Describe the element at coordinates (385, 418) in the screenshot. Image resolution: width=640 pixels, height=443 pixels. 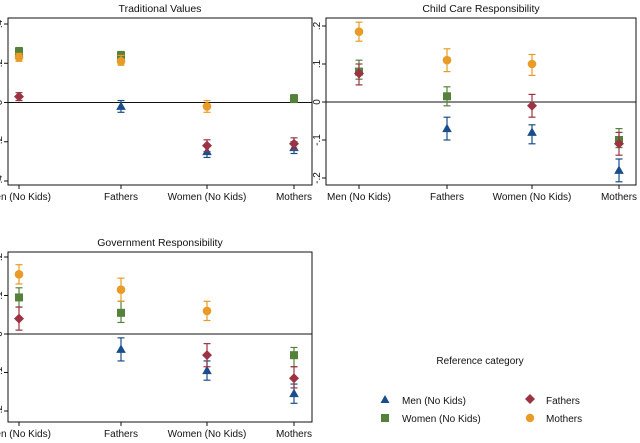
I see `legend-marker-women-no-kids` at that location.